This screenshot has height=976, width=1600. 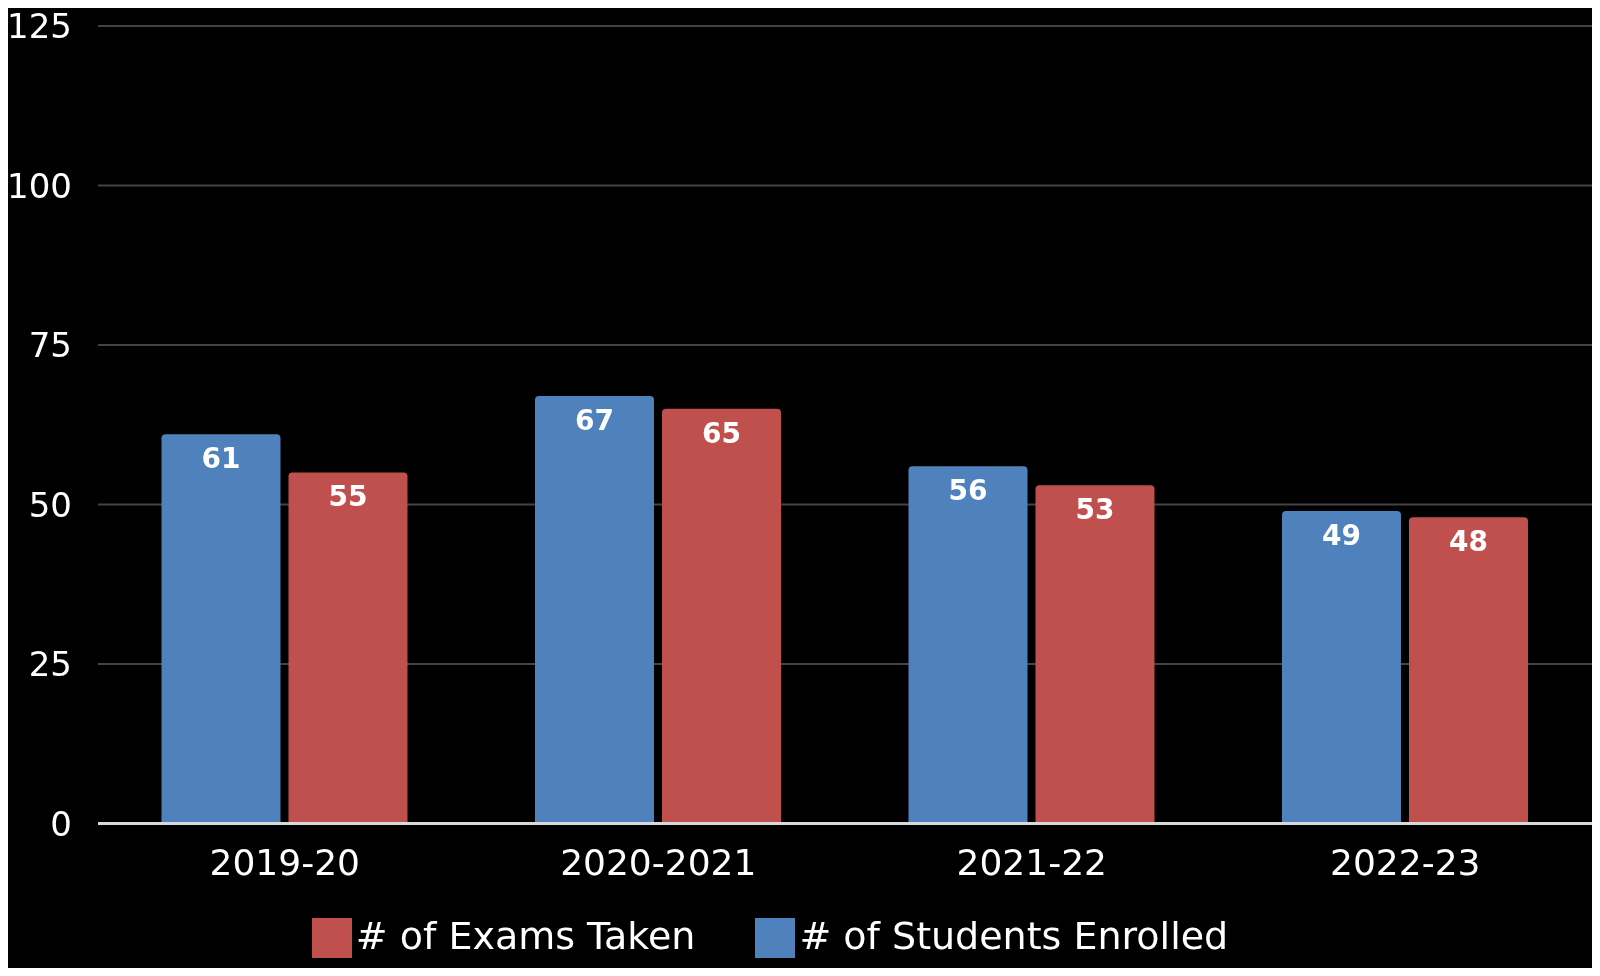 I want to click on data-label: 67, so click(x=594, y=420).